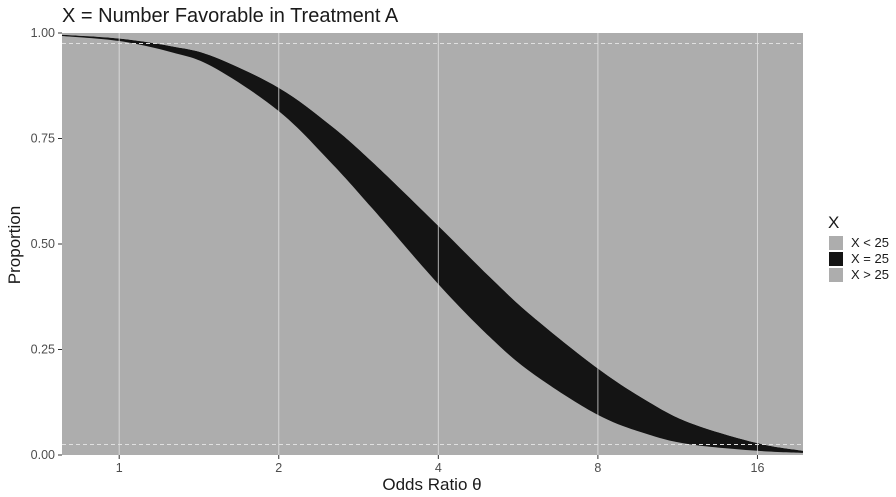  I want to click on legend: X X < 25X = 25X > 25, so click(858, 247).